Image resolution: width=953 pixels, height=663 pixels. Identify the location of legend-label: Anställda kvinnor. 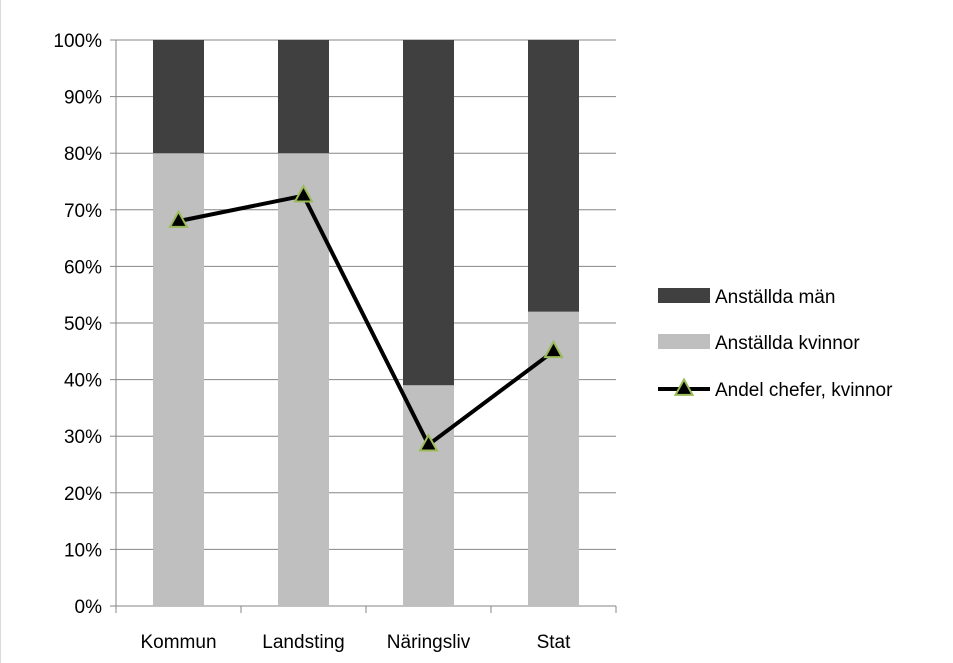
(787, 343).